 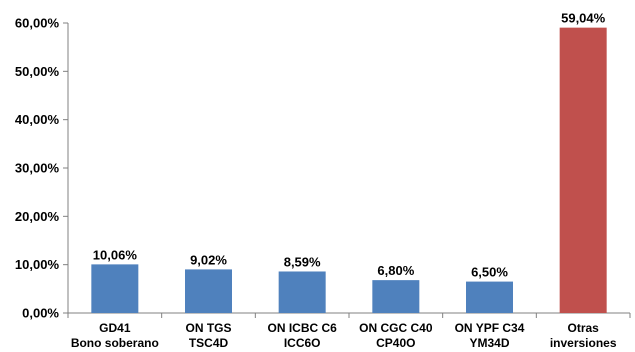 I want to click on x-tick-label: ON YPF C34, so click(x=490, y=328).